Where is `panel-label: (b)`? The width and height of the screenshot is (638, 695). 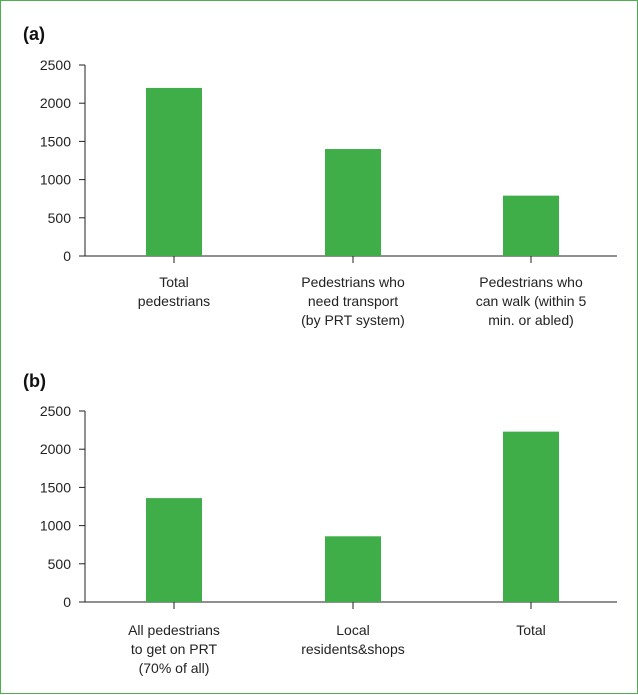
panel-label: (b) is located at coordinates (34, 381).